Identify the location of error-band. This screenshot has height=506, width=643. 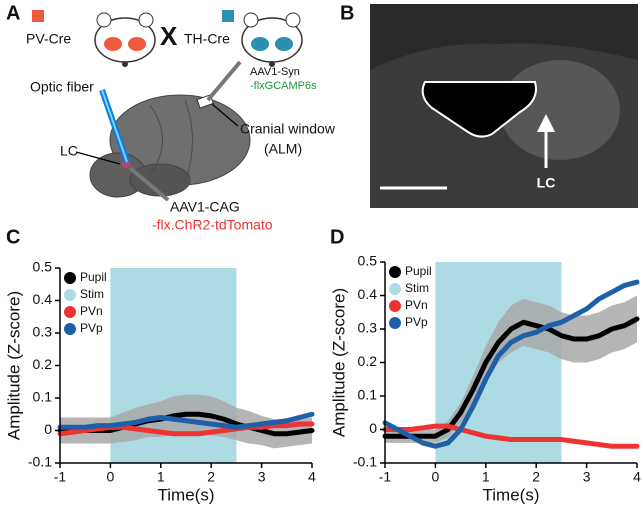
(511, 369).